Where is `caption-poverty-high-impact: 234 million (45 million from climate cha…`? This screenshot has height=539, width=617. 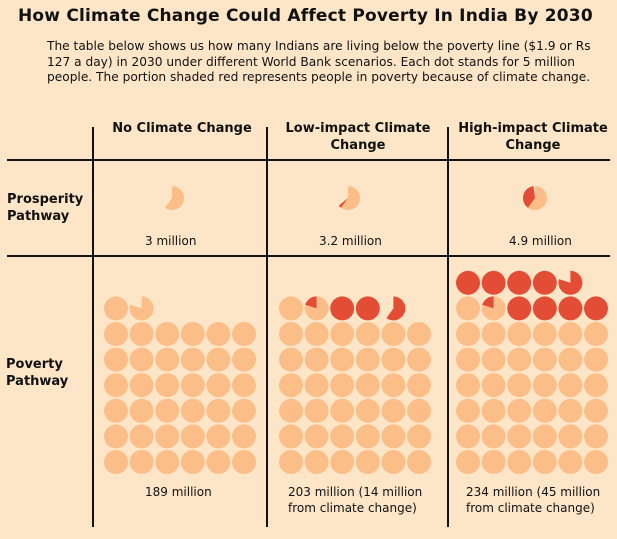 caption-poverty-high-impact: 234 million (45 million from climate cha… is located at coordinates (533, 500).